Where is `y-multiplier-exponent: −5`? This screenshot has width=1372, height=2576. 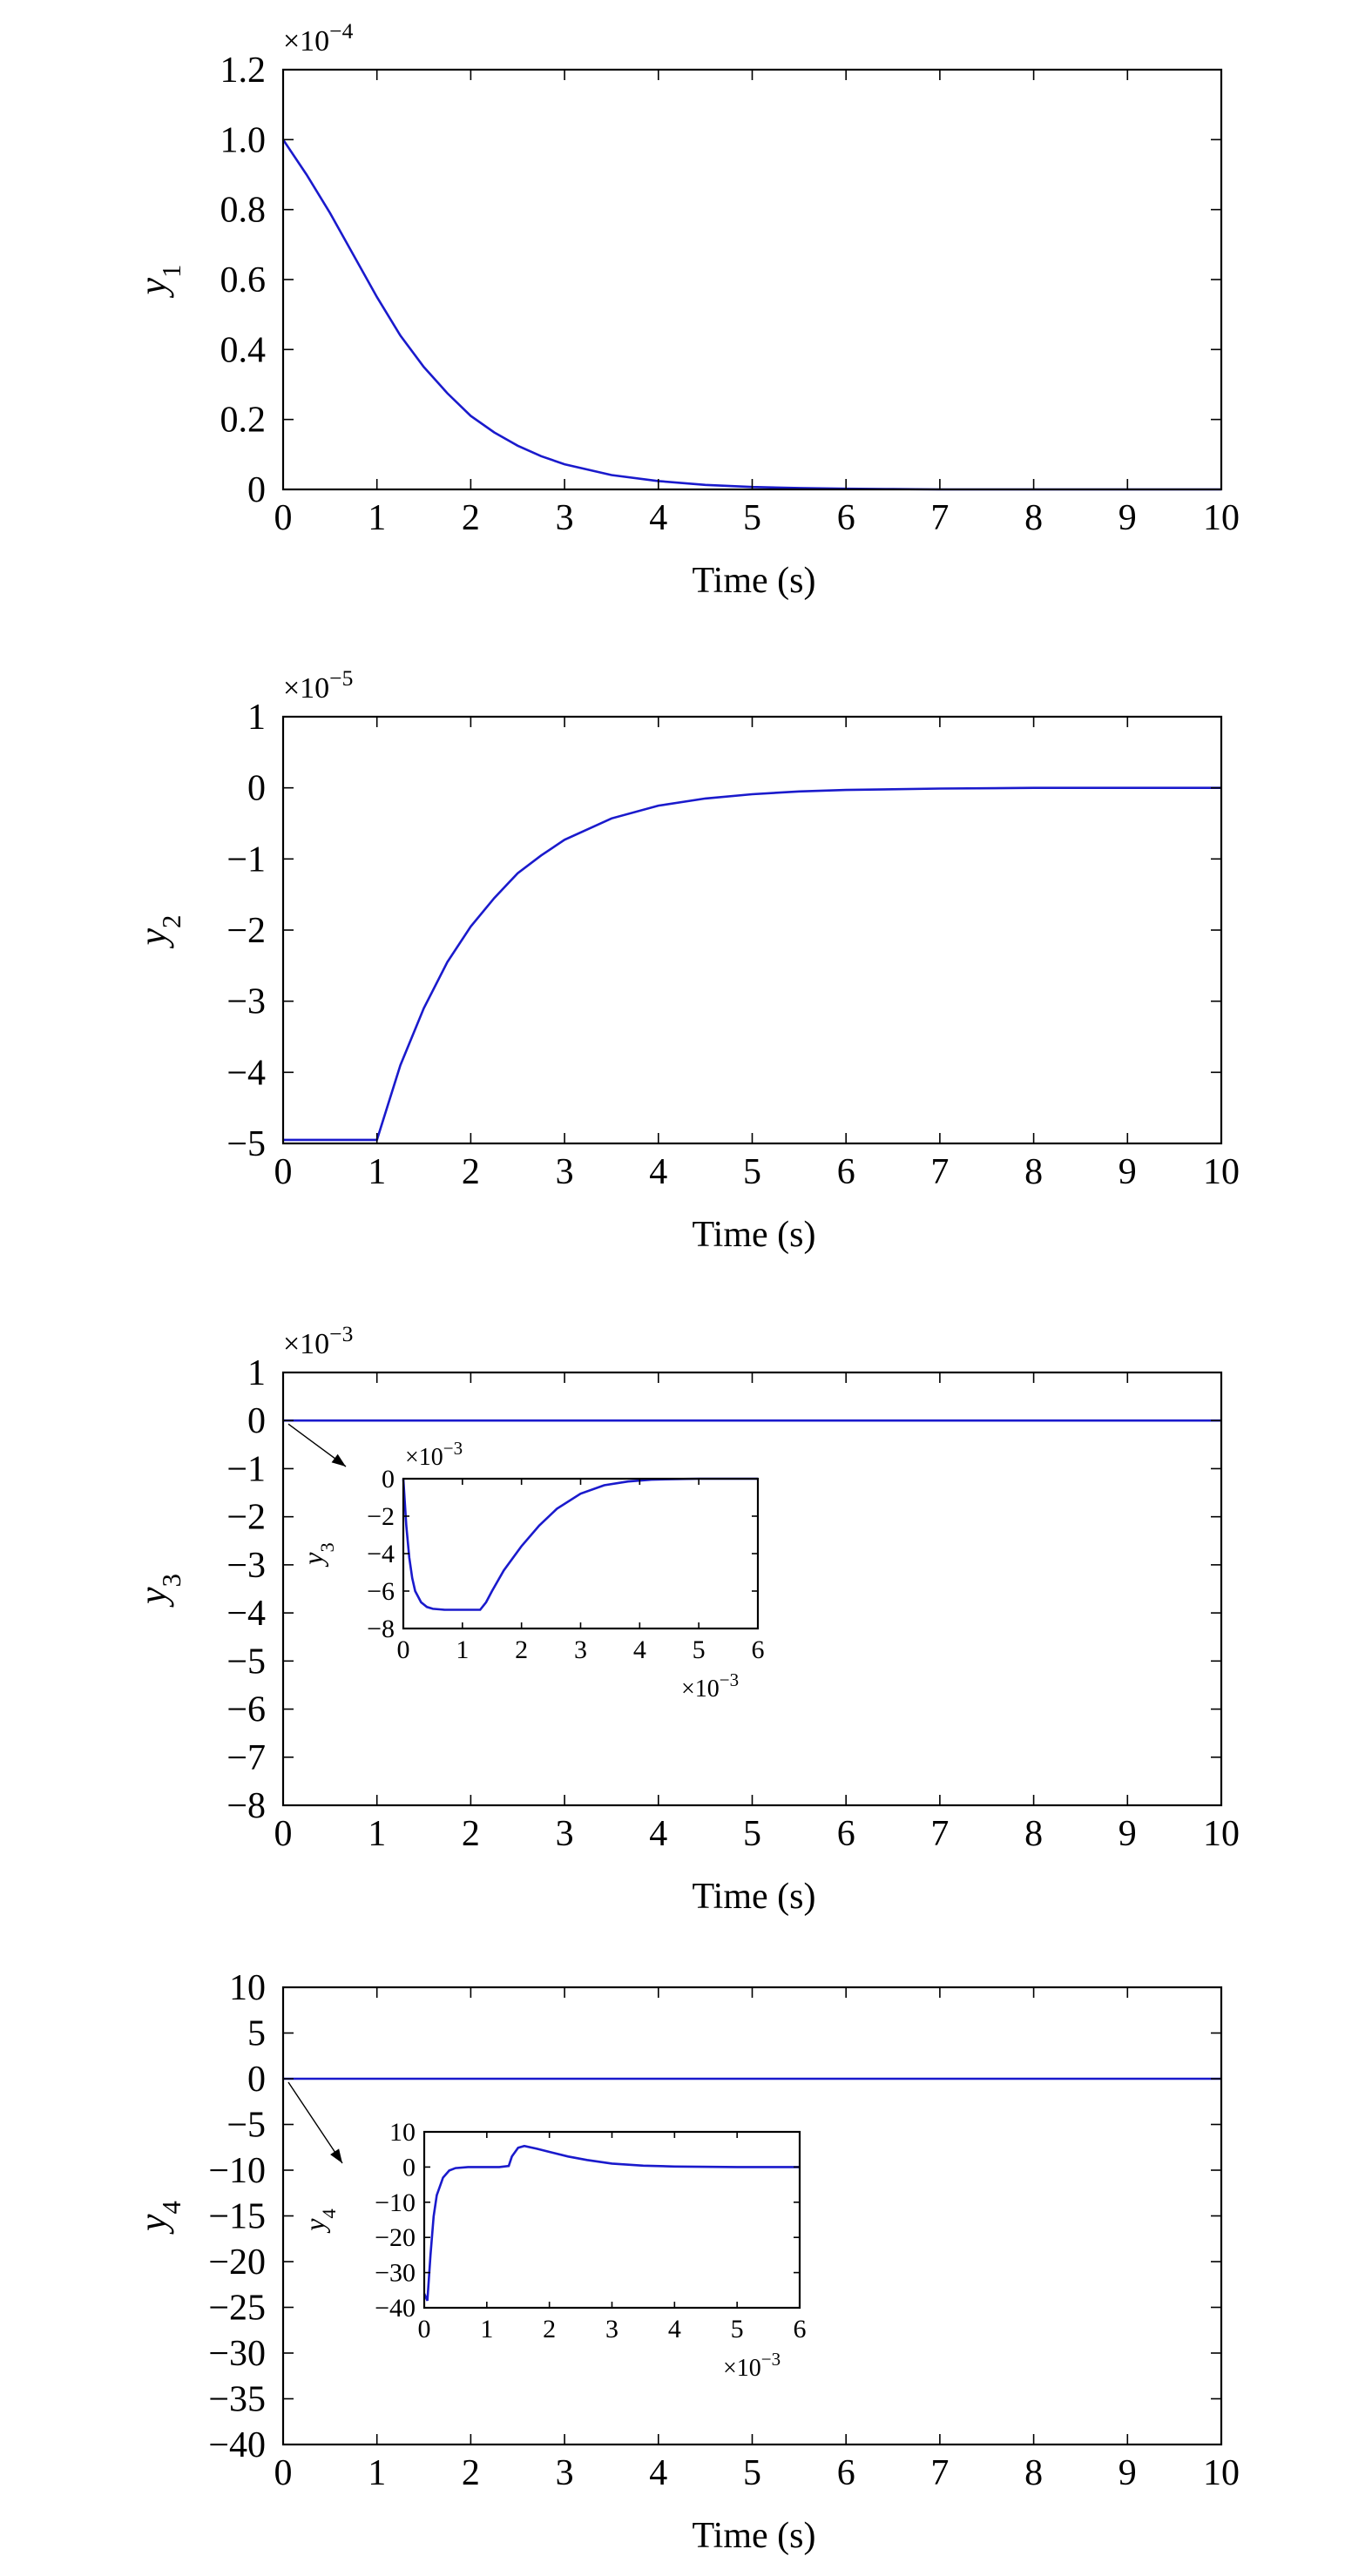 y-multiplier-exponent: −5 is located at coordinates (341, 678).